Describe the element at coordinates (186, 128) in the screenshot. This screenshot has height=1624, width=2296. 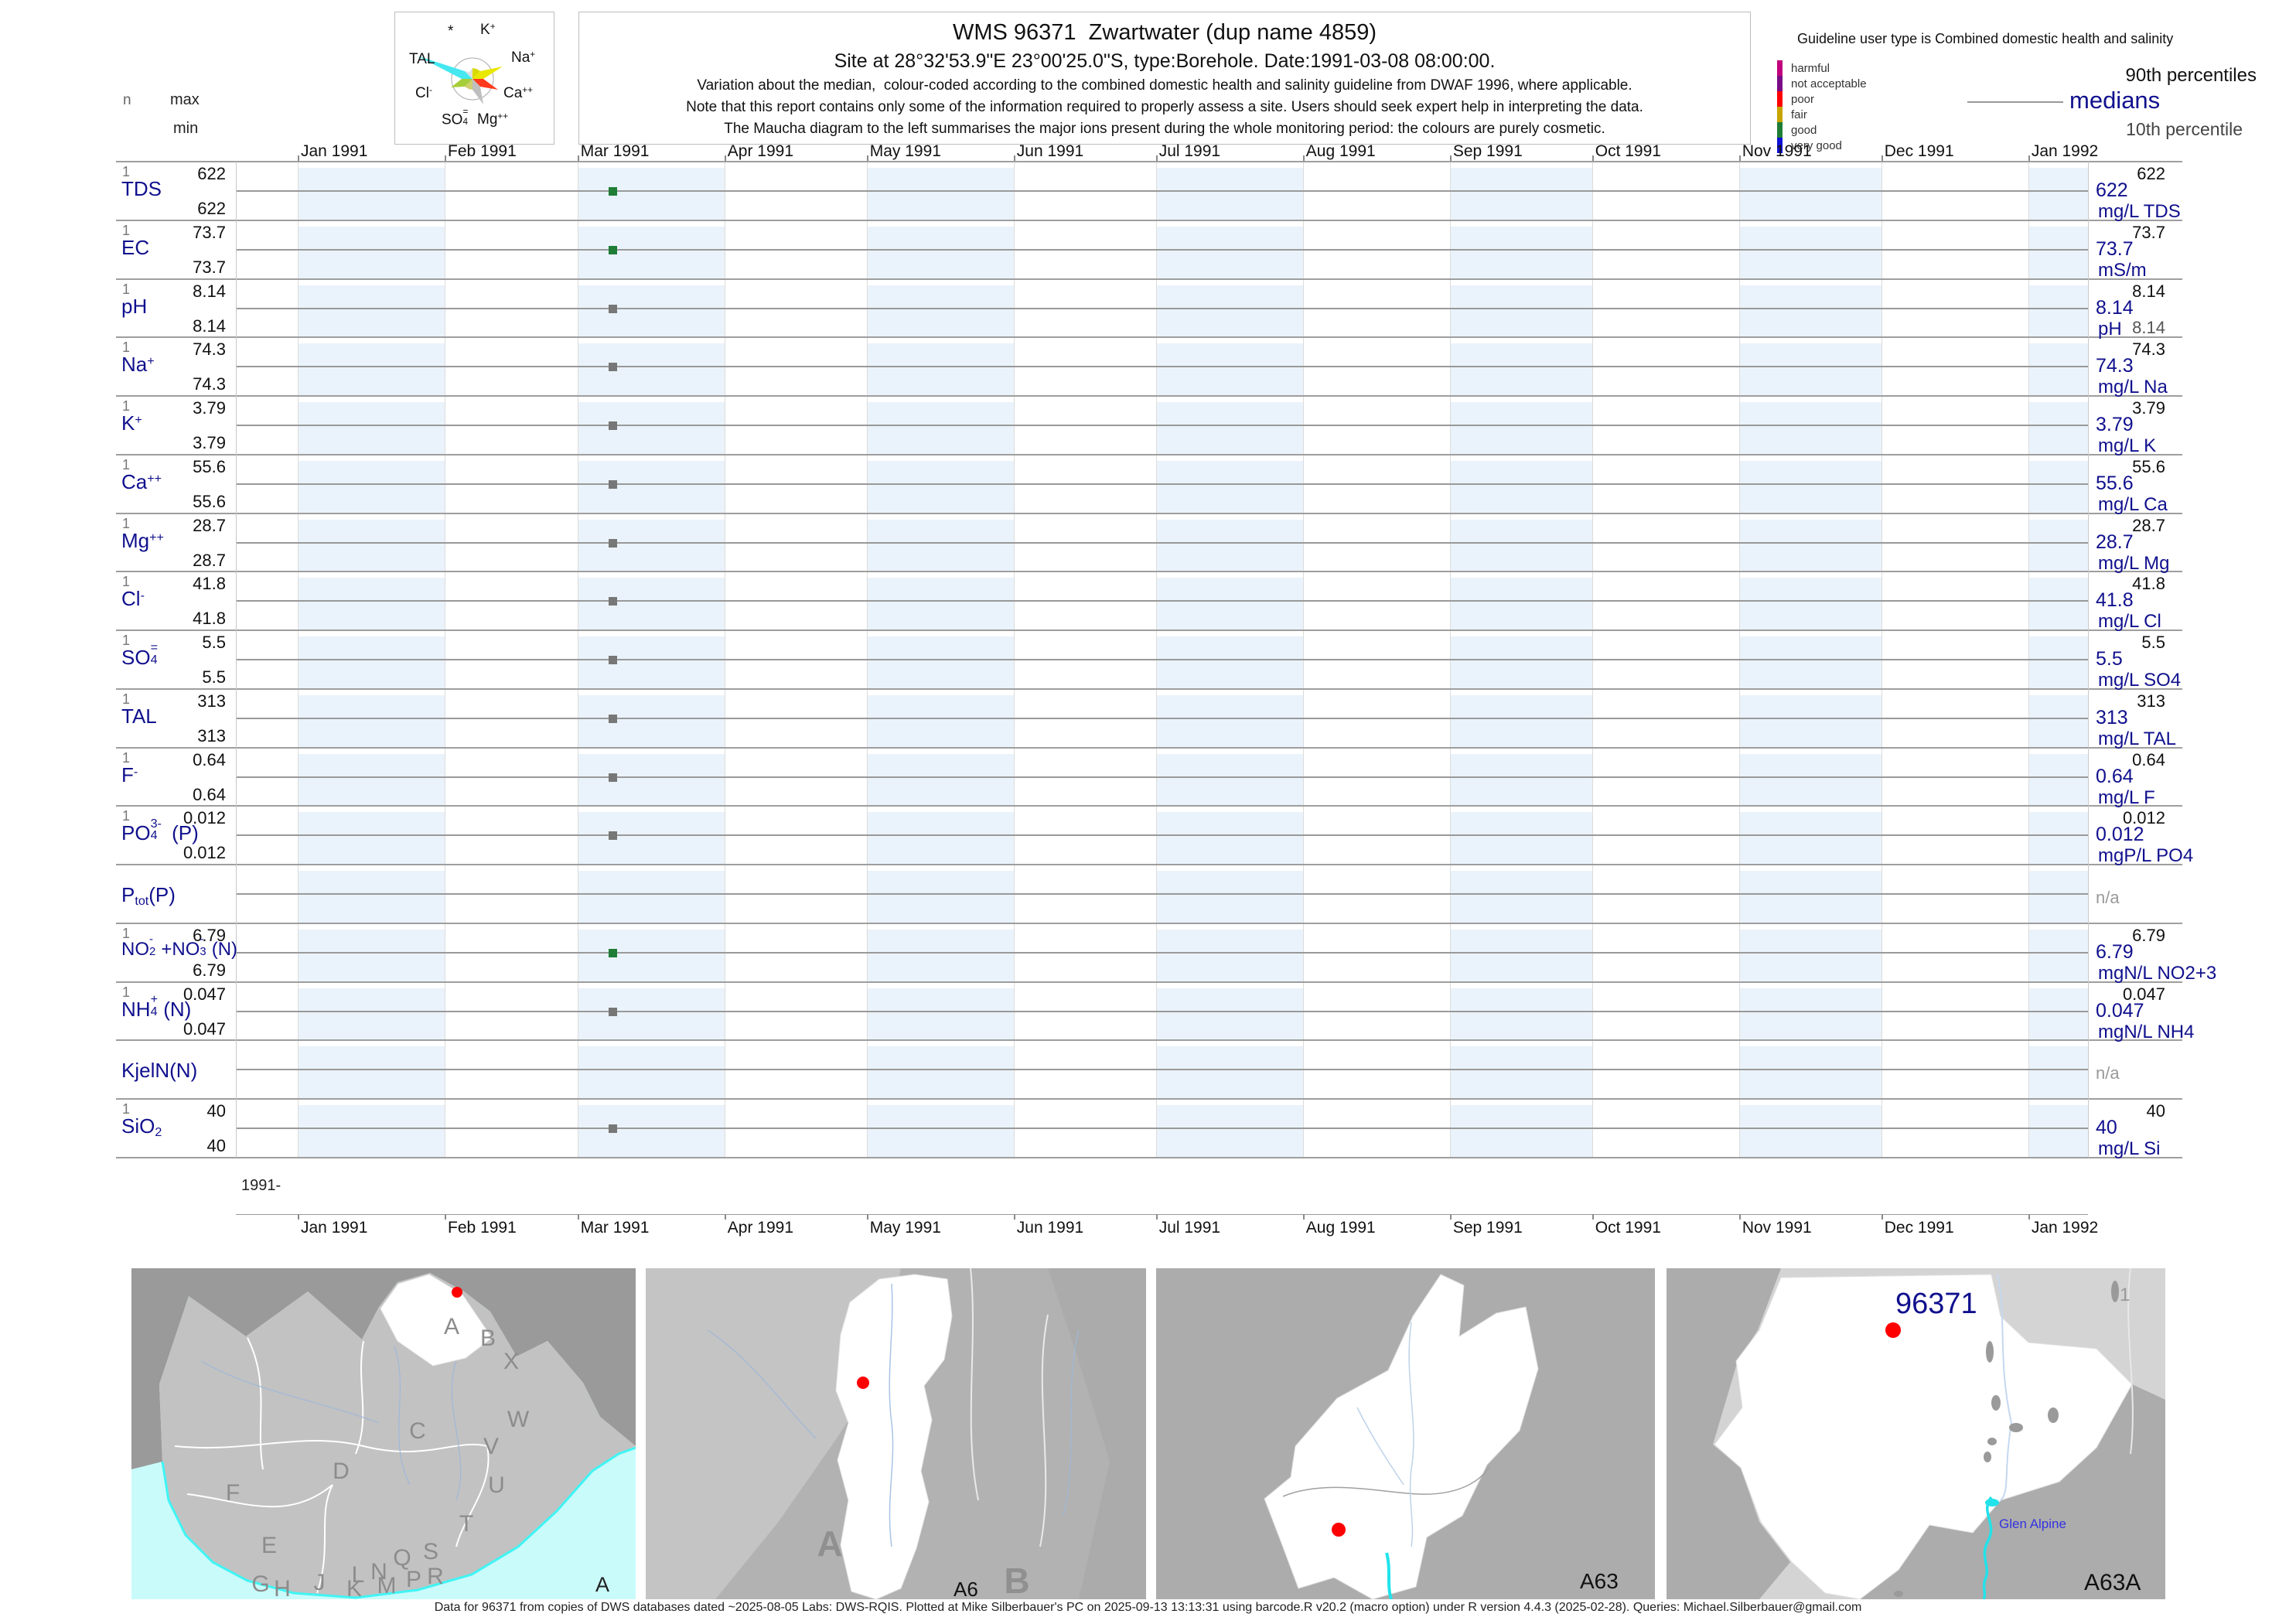
I see `column-header-min: min` at that location.